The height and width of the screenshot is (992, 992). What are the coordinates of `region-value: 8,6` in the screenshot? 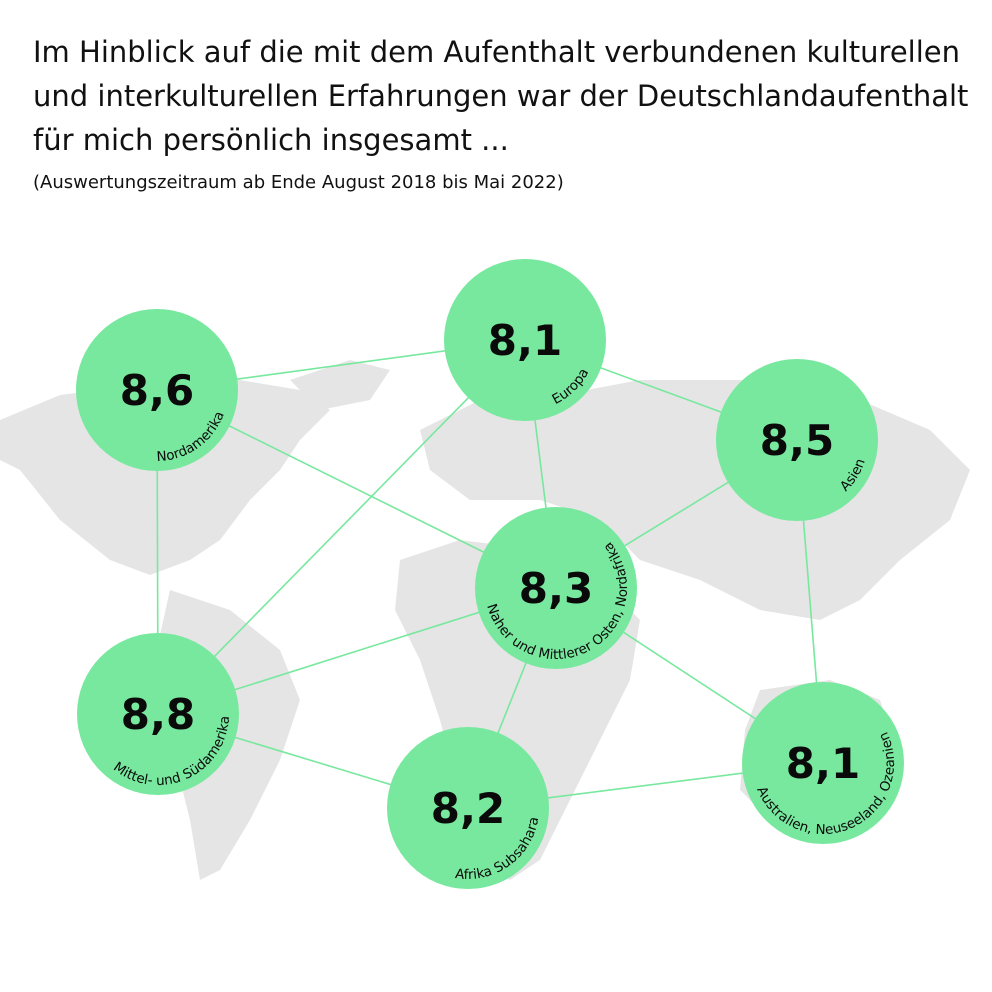 It's located at (157, 390).